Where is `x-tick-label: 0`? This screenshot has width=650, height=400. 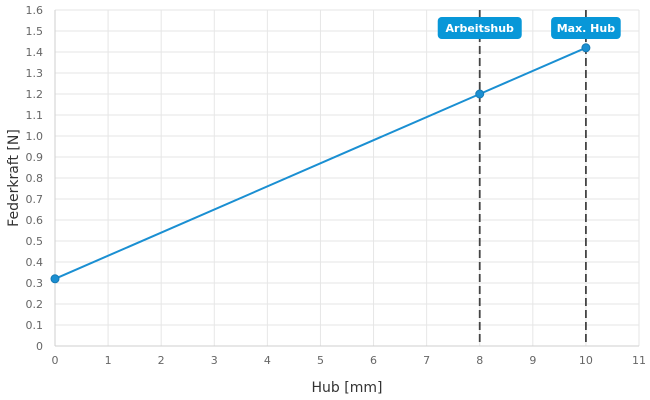
x-tick-label: 0 is located at coordinates (55, 360).